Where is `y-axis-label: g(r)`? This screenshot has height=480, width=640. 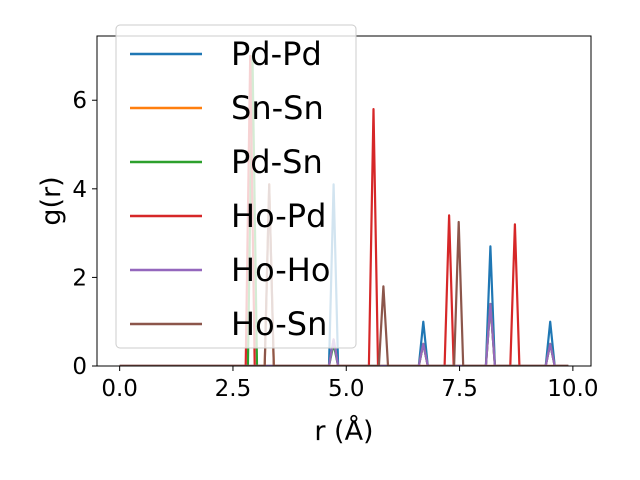 y-axis-label: g(r) is located at coordinates (51, 200).